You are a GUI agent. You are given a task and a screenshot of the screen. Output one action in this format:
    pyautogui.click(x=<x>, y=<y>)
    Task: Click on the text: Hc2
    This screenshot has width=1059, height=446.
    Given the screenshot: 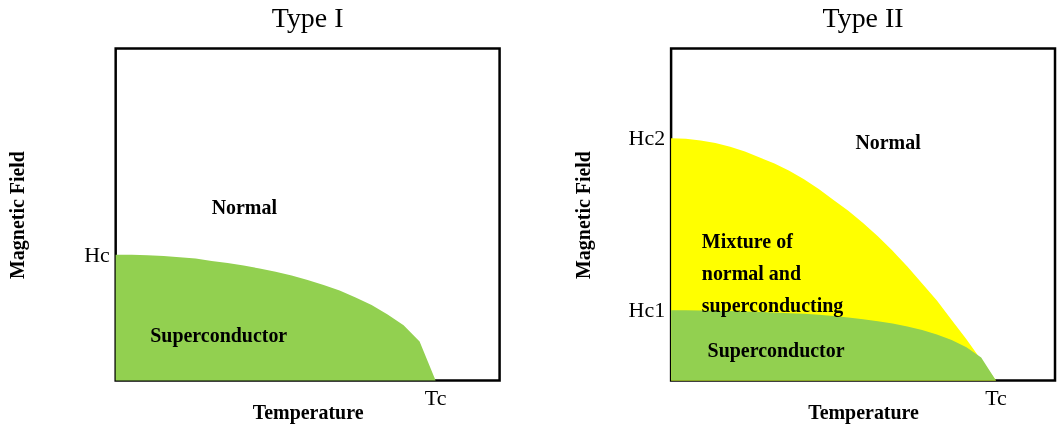 What is the action you would take?
    pyautogui.click(x=647, y=138)
    